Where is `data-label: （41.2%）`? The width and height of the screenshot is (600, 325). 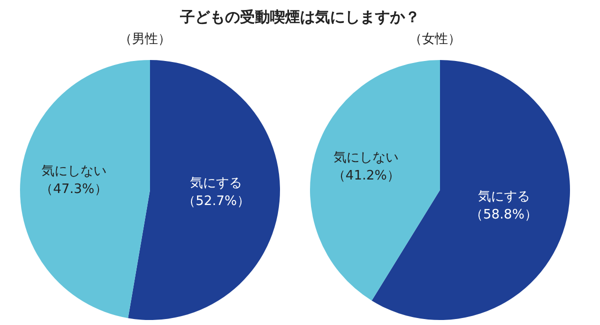 data-label: （41.2%） is located at coordinates (366, 176).